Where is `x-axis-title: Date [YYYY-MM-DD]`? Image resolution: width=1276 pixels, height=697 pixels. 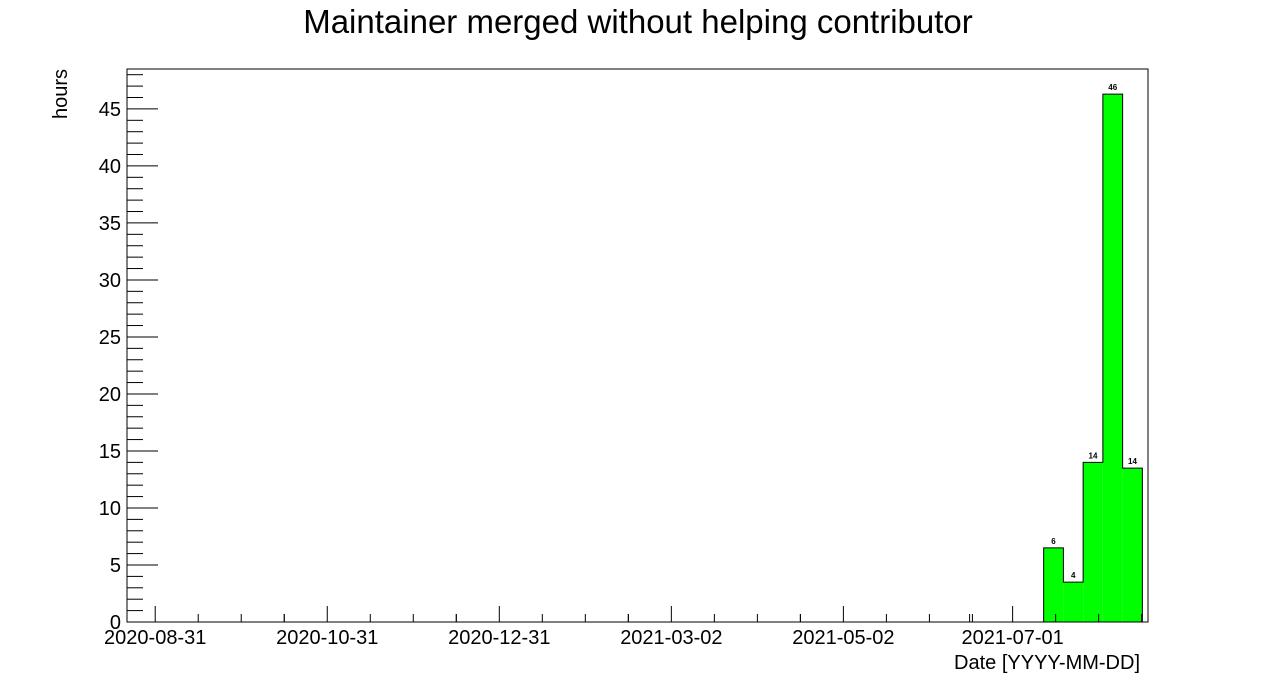
x-axis-title: Date [YYYY-MM-DD] is located at coordinates (1047, 663).